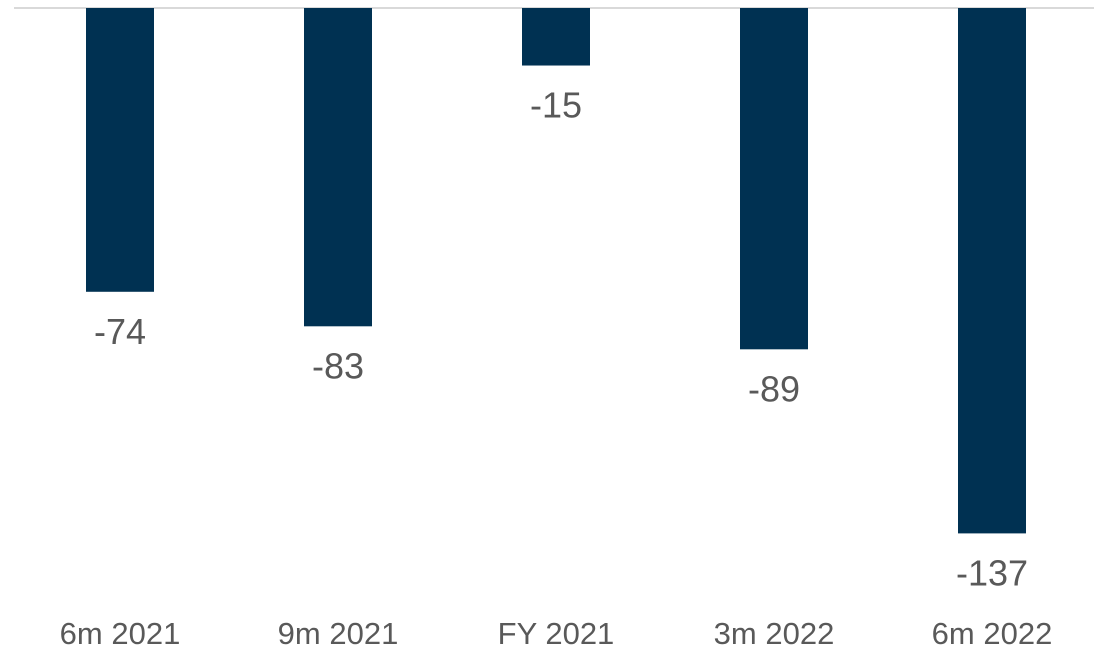  Describe the element at coordinates (120, 632) in the screenshot. I see `category-label: 6m 2021` at that location.